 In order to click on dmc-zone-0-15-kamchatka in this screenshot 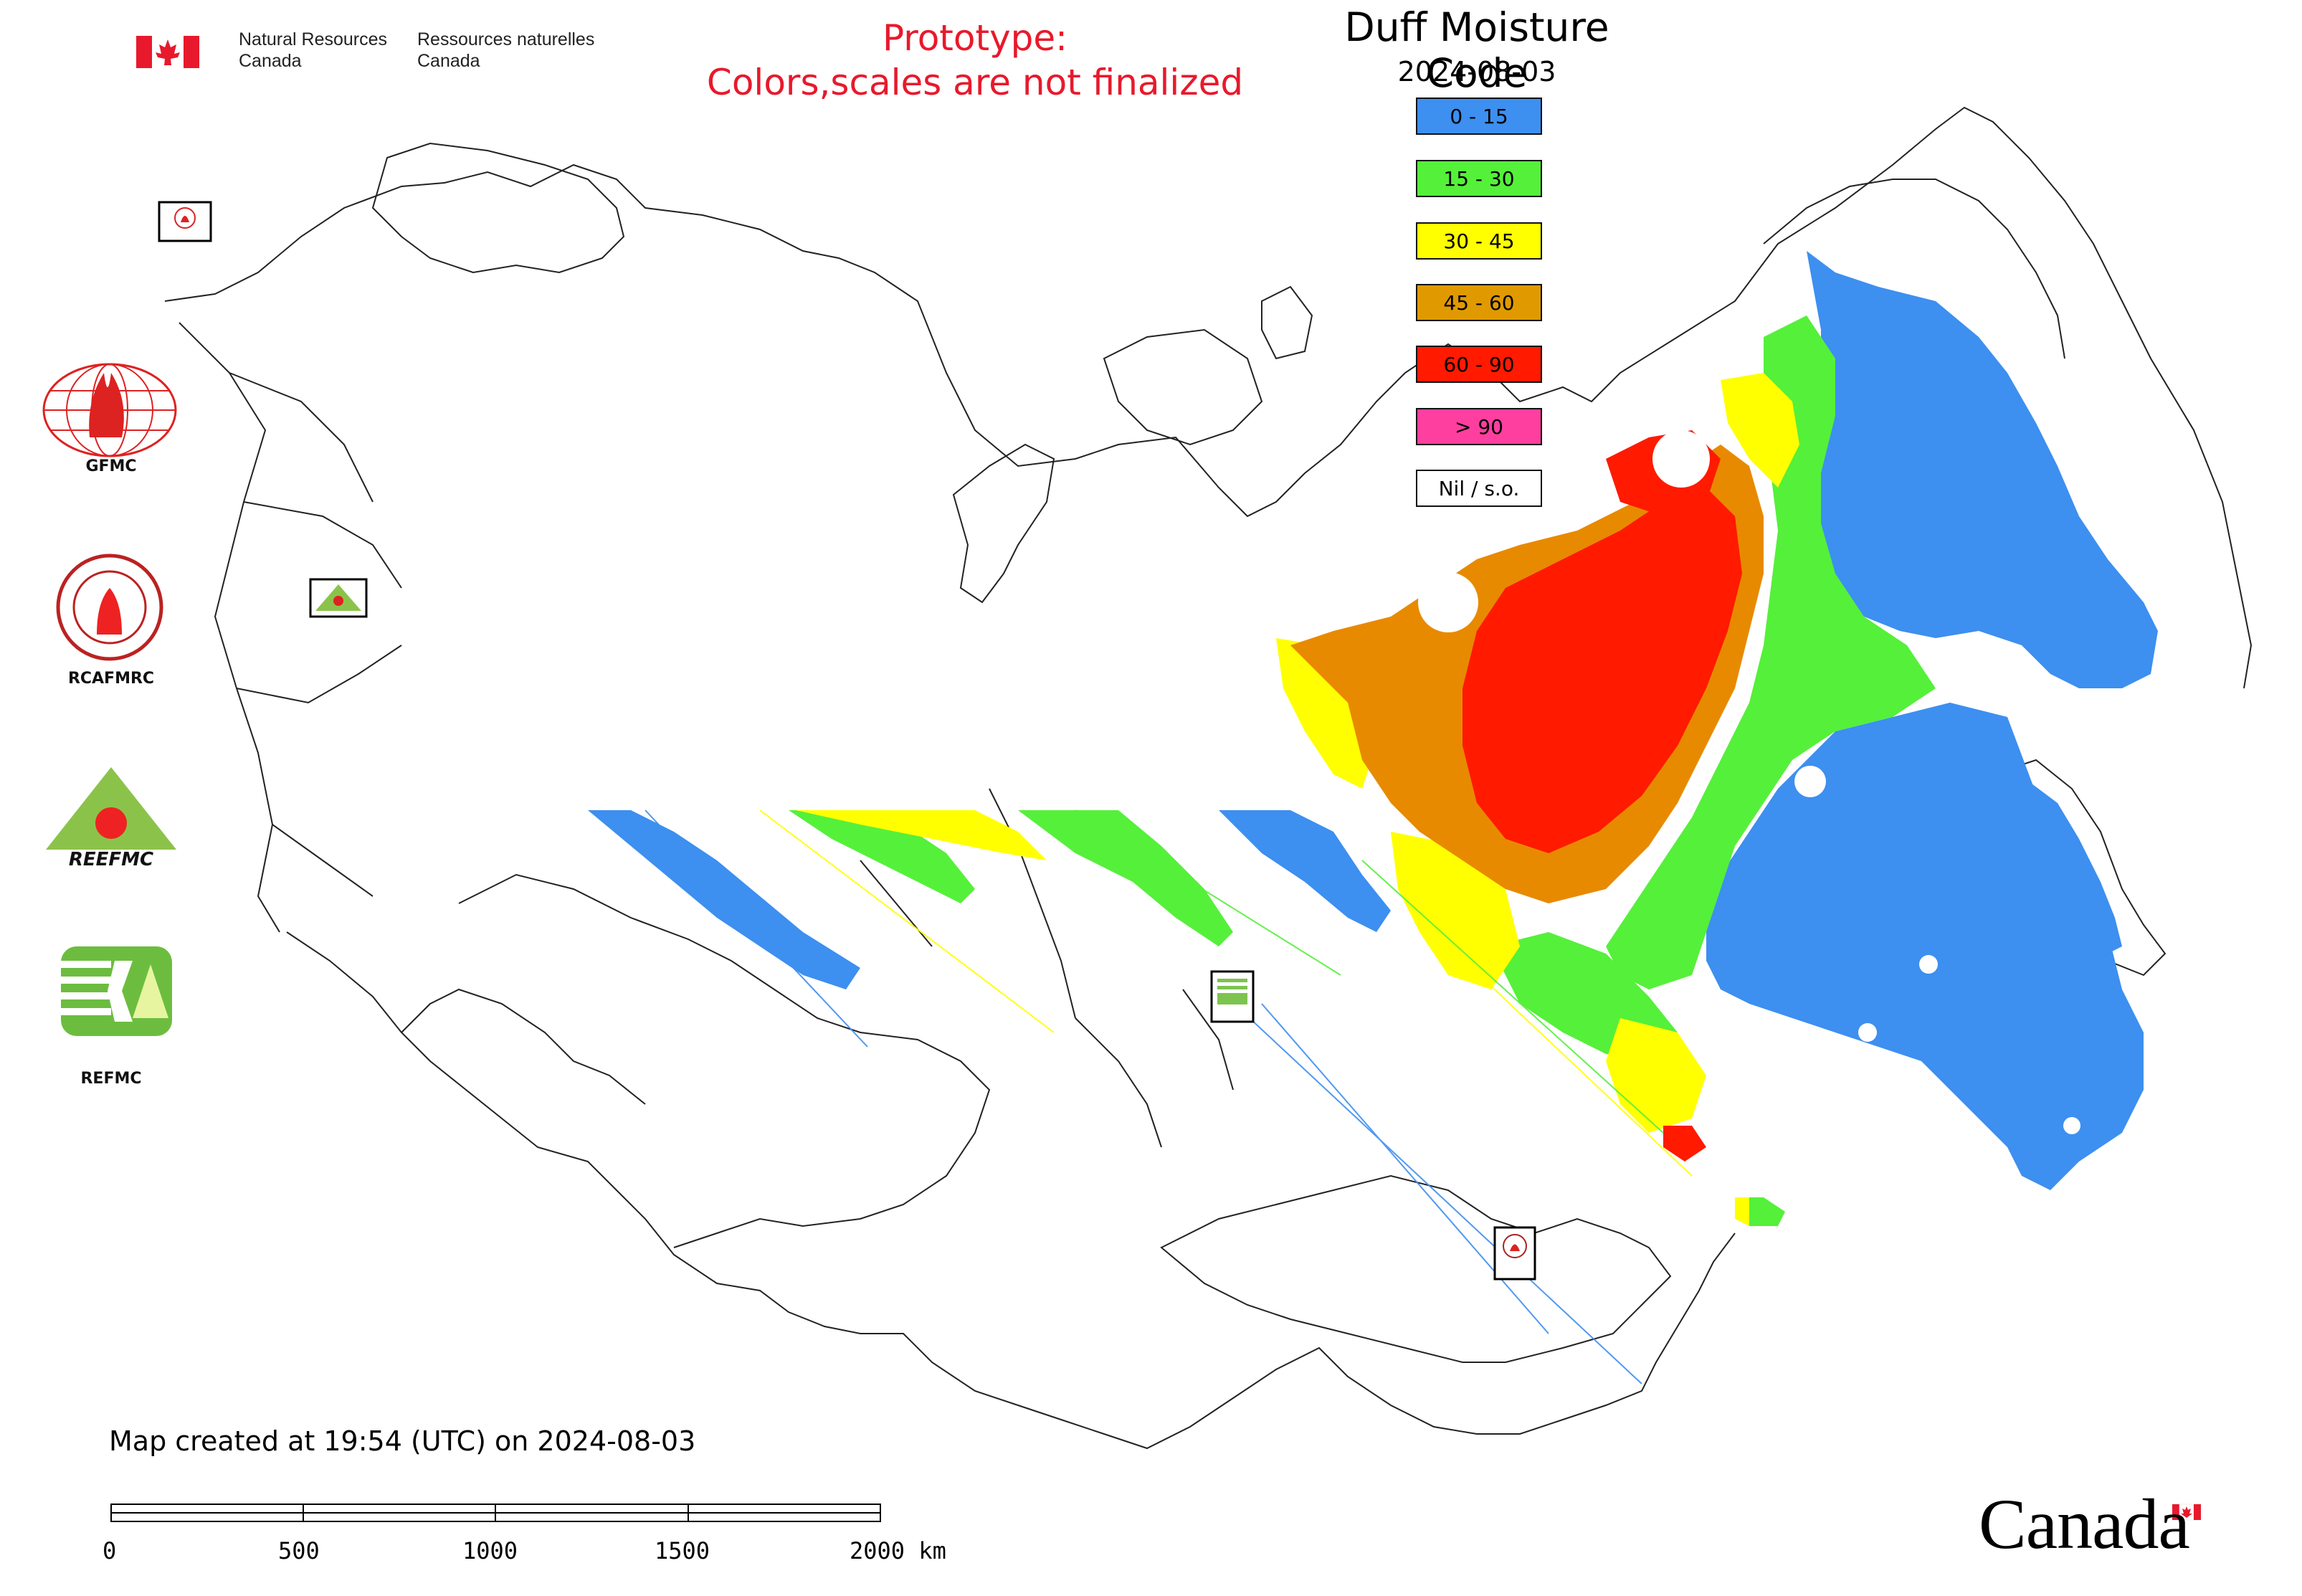, I will do `click(2061, 868)`.